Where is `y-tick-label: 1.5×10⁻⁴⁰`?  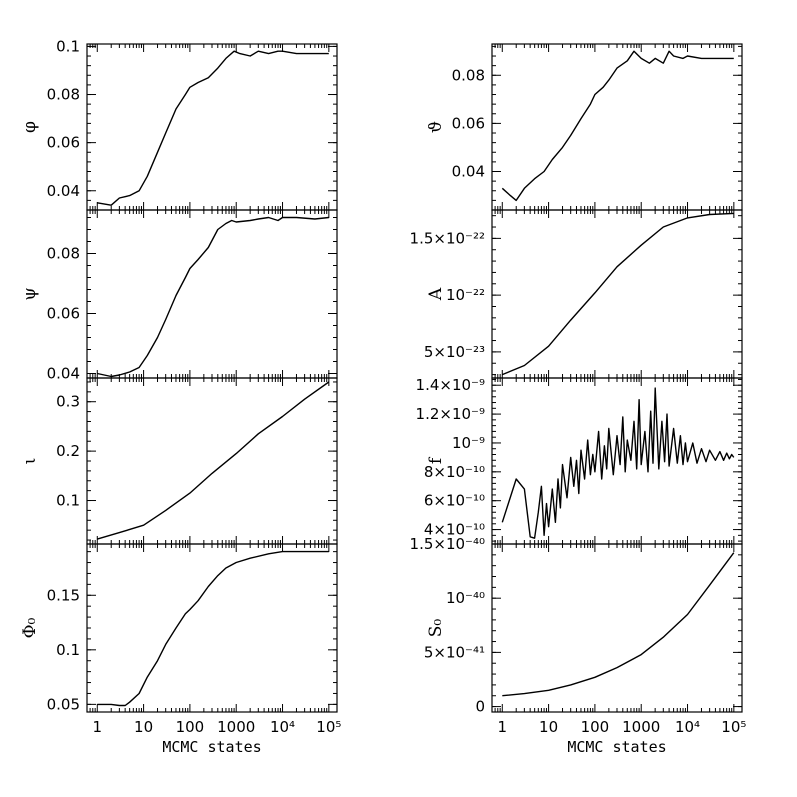
y-tick-label: 1.5×10⁻⁴⁰ is located at coordinates (447, 544).